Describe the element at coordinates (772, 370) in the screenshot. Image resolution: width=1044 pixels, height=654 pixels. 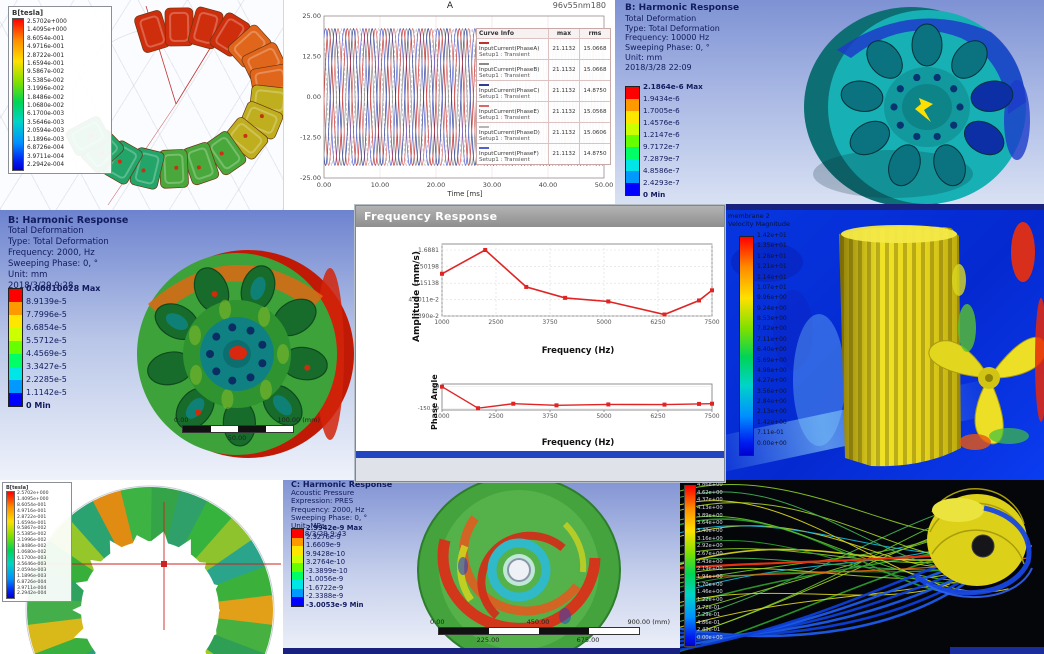
I see `legend-value: 4.98e+00` at that location.